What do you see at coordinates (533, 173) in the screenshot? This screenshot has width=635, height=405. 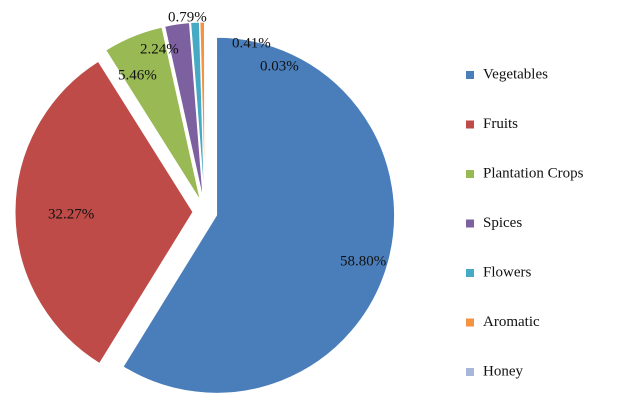 I see `legend-label: Plantation Crops` at bounding box center [533, 173].